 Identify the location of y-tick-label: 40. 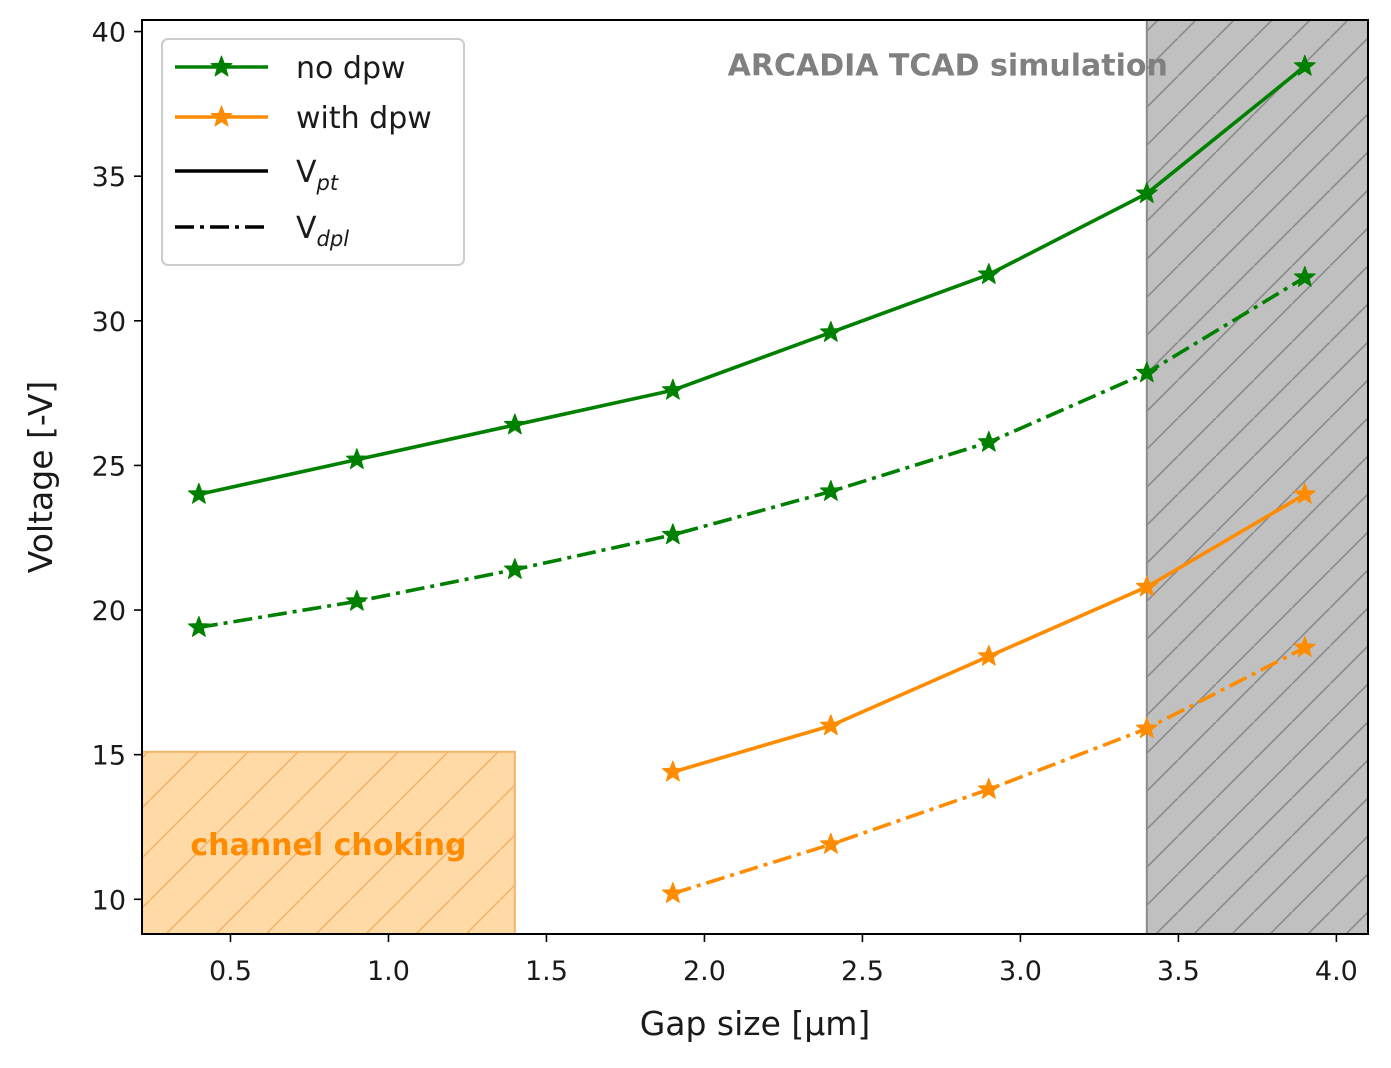
(109, 33).